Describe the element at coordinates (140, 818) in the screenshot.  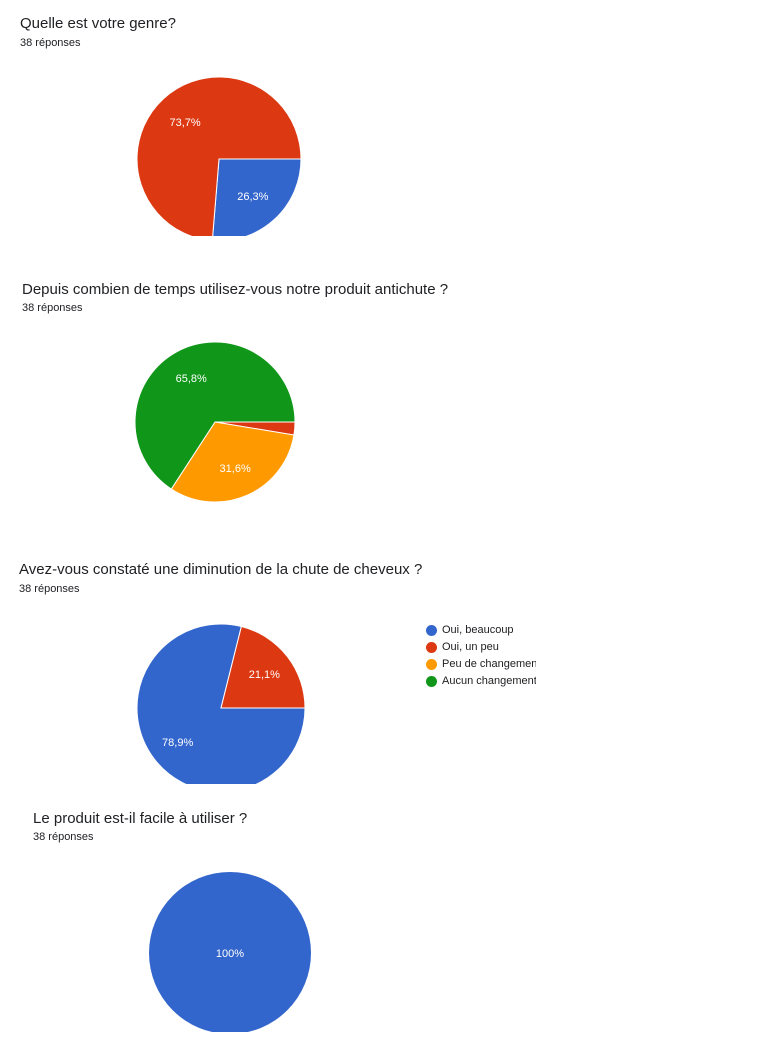
I see `question-title: Le produit est-il facile à utiliser ?` at that location.